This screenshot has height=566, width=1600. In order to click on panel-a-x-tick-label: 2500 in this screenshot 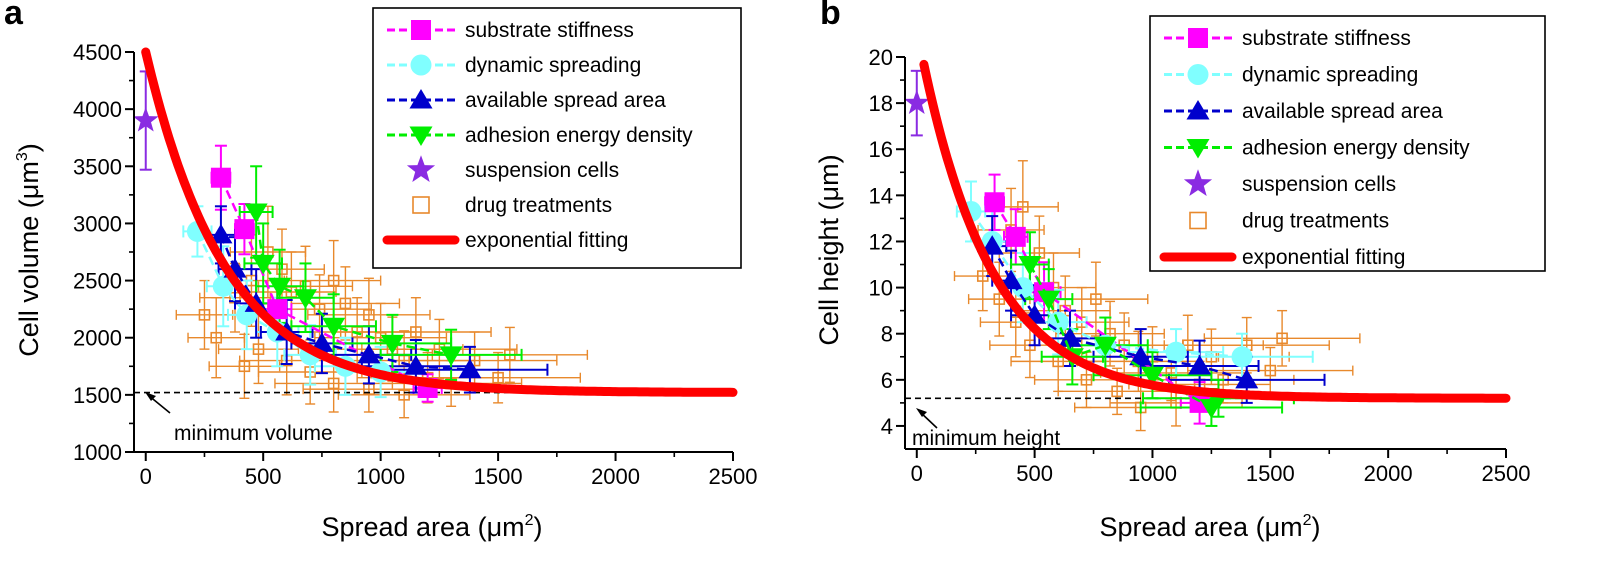, I will do `click(733, 476)`.